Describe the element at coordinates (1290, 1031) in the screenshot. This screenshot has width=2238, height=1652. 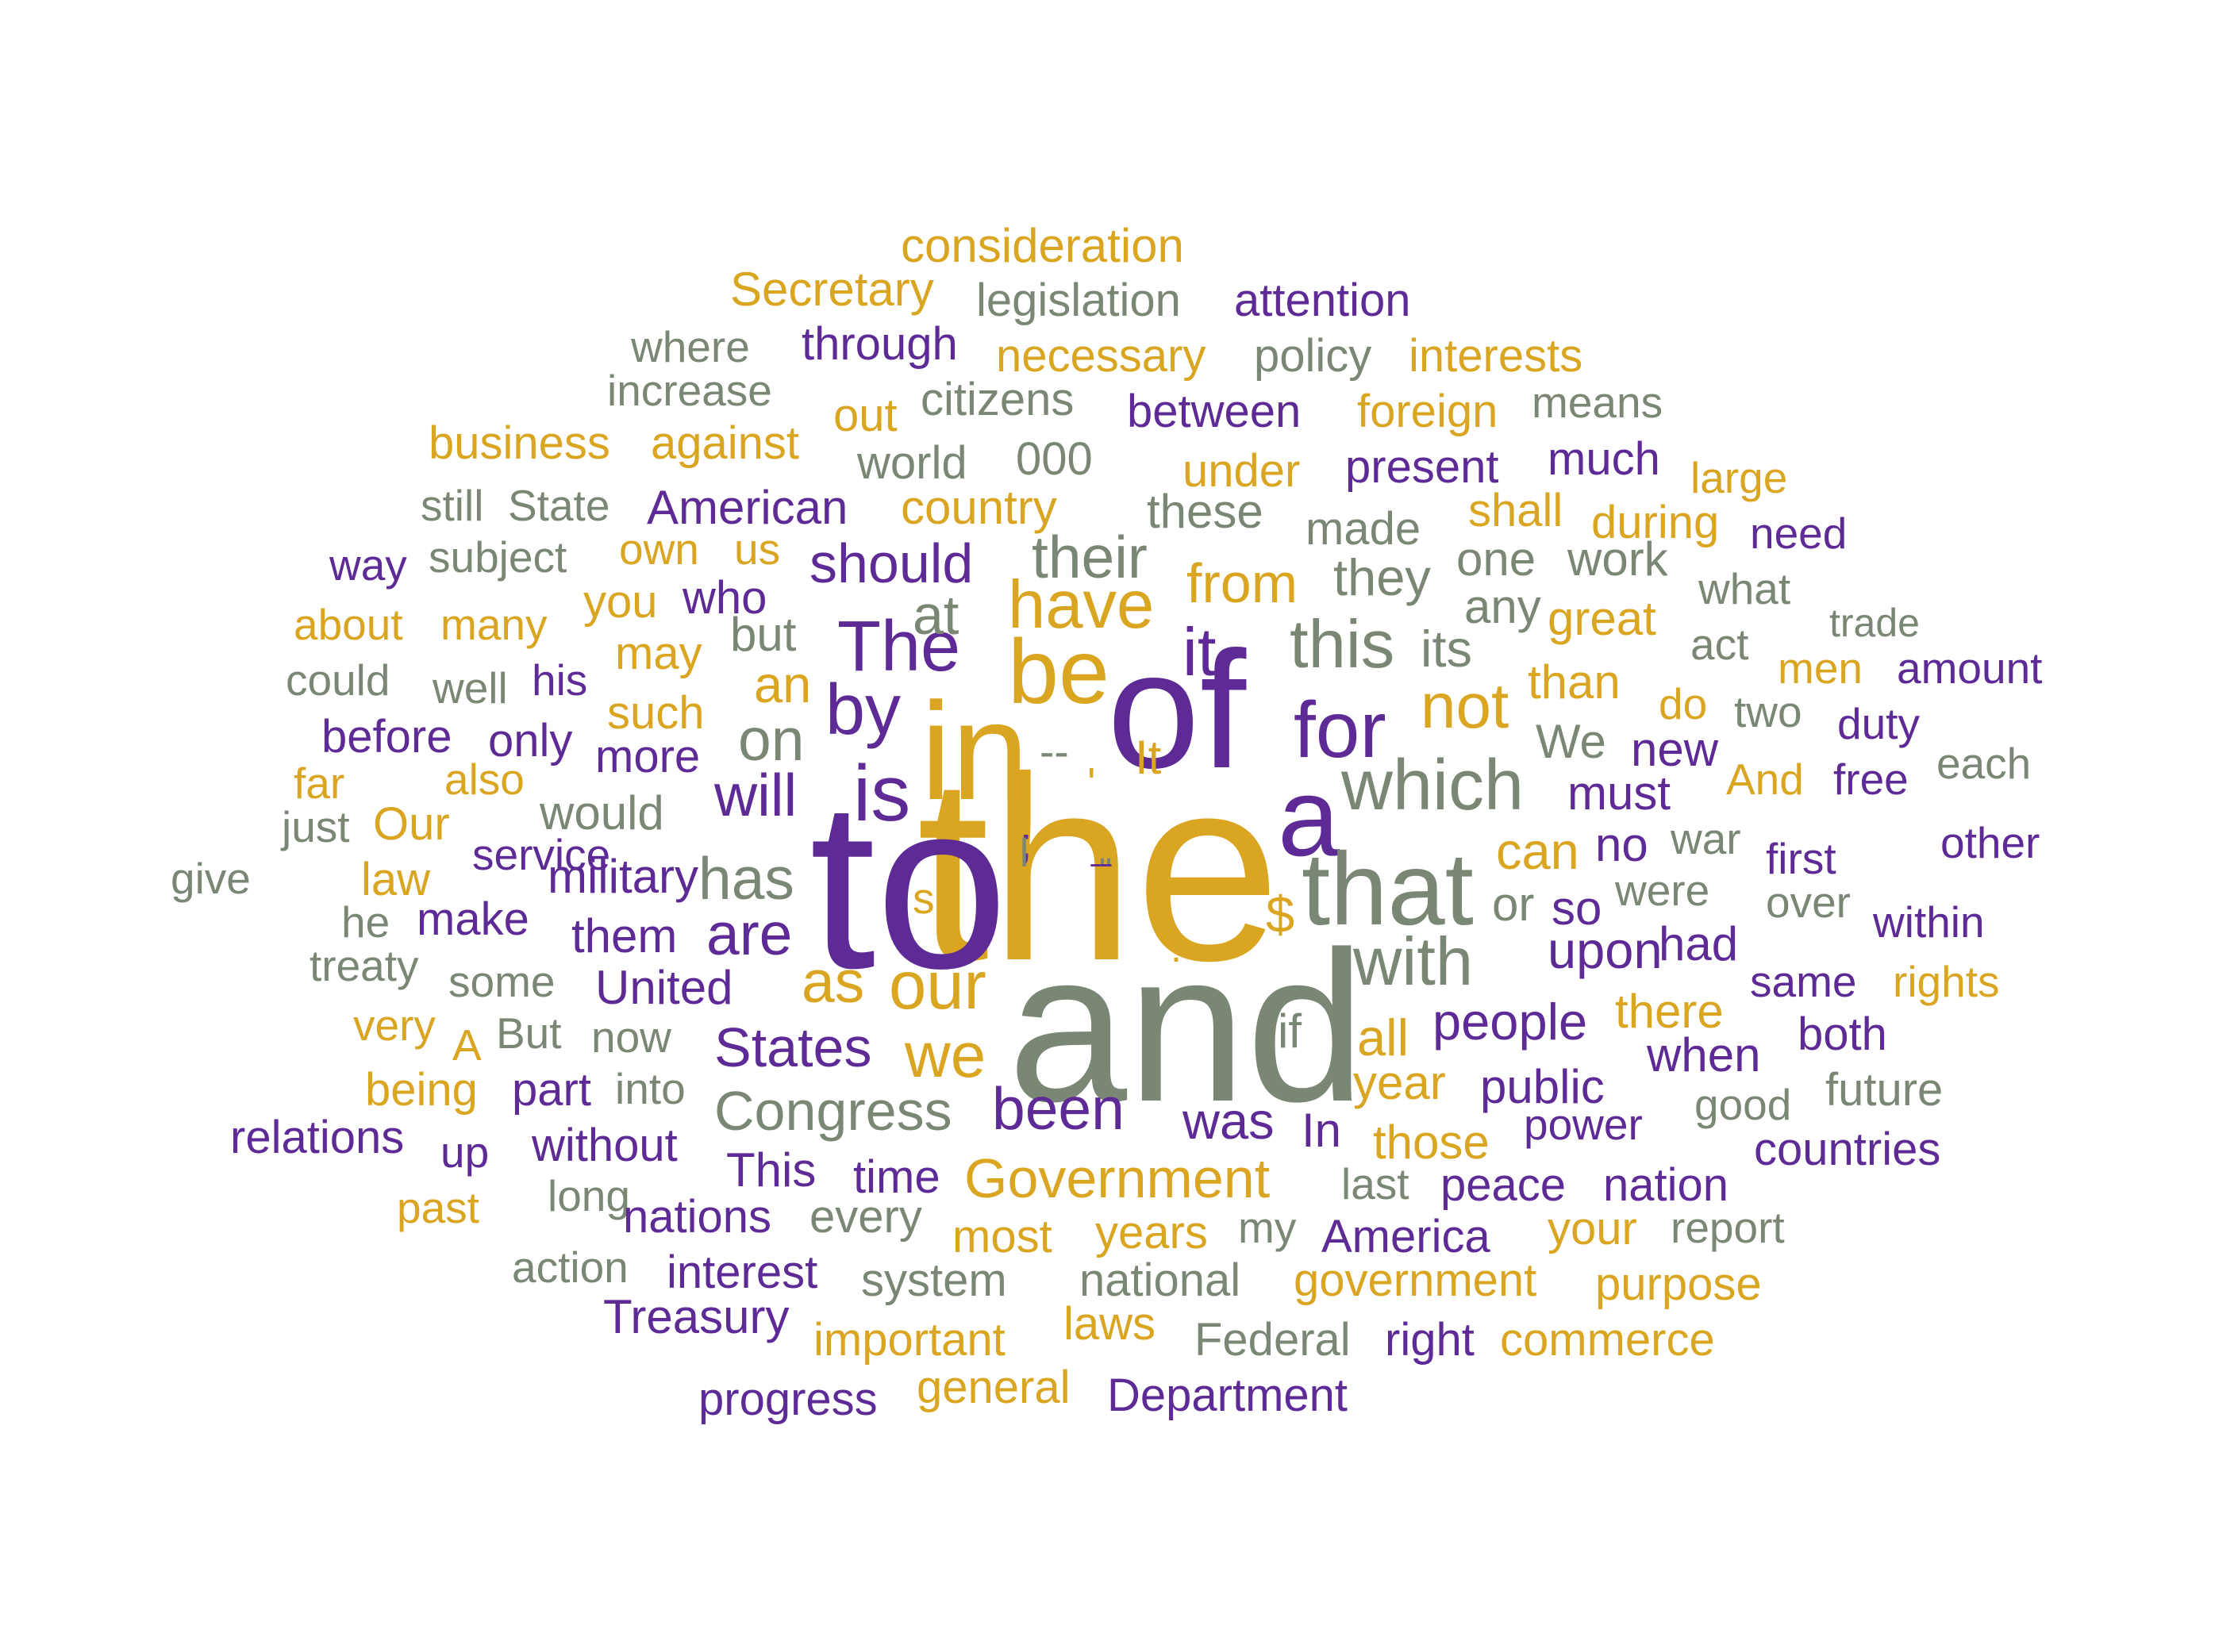
I see `word-62: if` at that location.